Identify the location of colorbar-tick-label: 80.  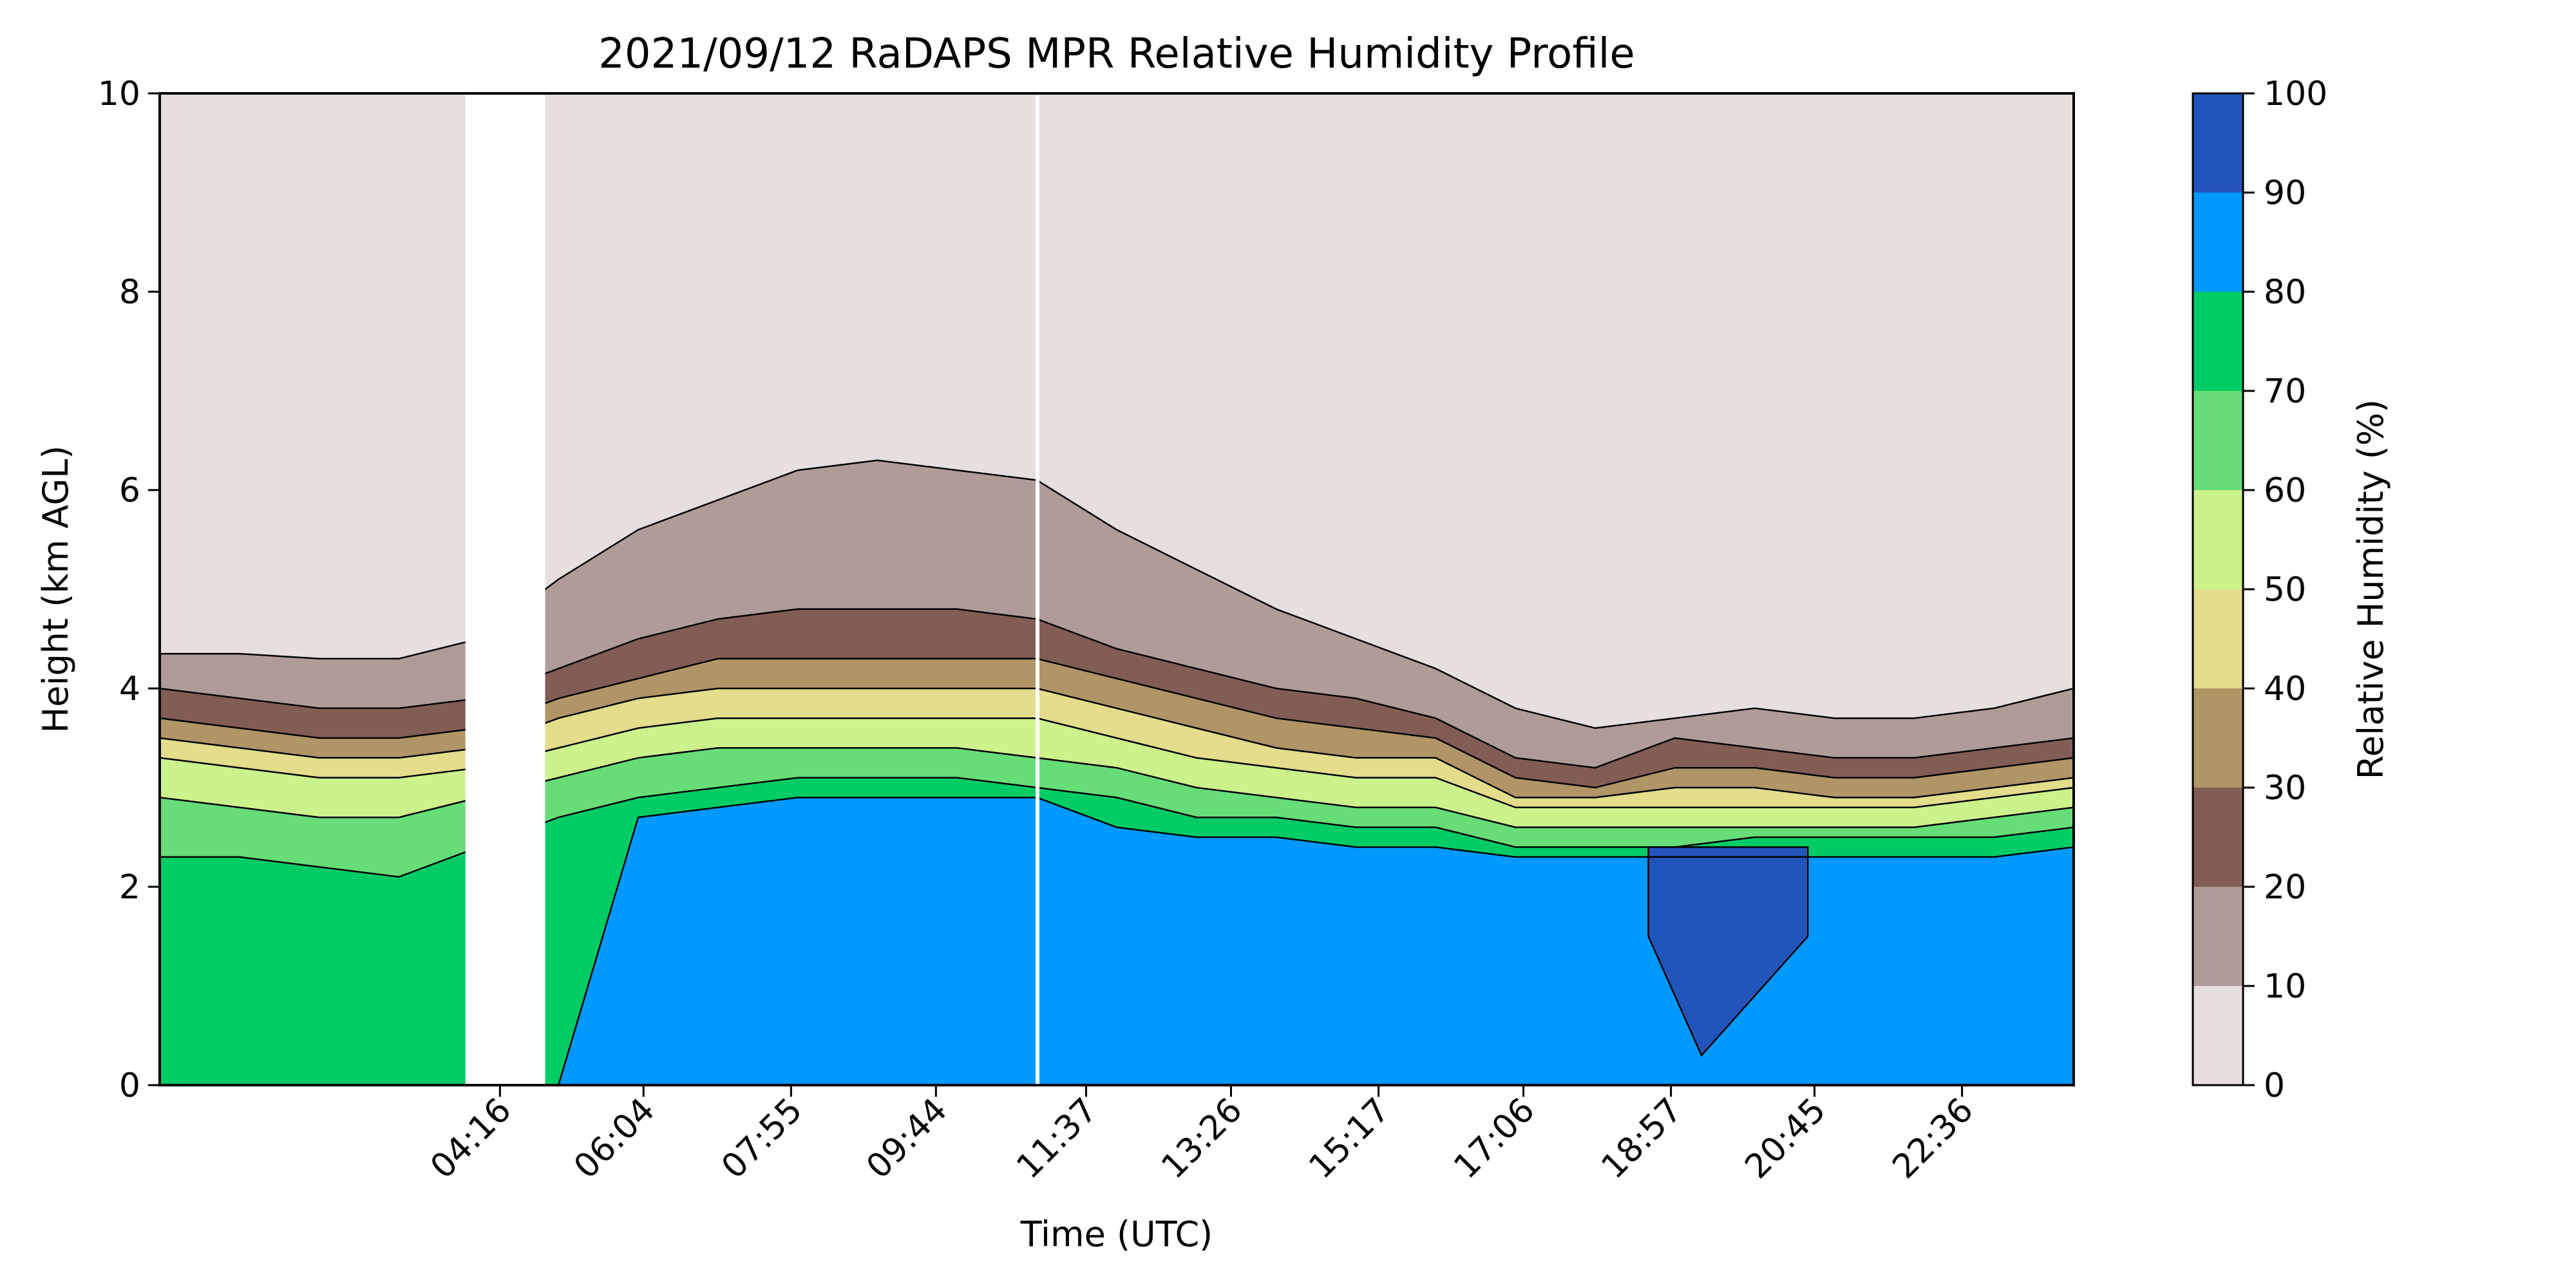
(2285, 293).